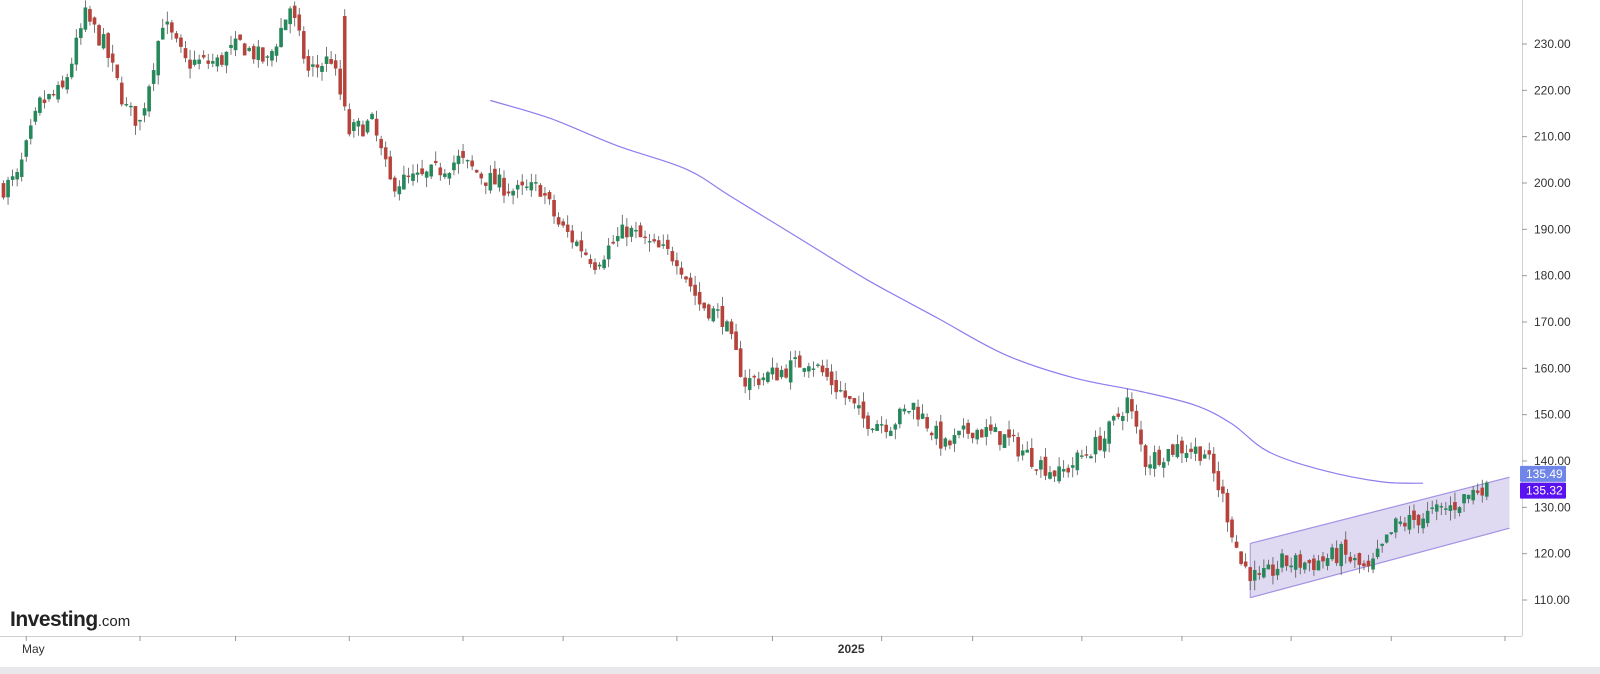  Describe the element at coordinates (1544, 491) in the screenshot. I see `price-tag-label: 135.32` at that location.